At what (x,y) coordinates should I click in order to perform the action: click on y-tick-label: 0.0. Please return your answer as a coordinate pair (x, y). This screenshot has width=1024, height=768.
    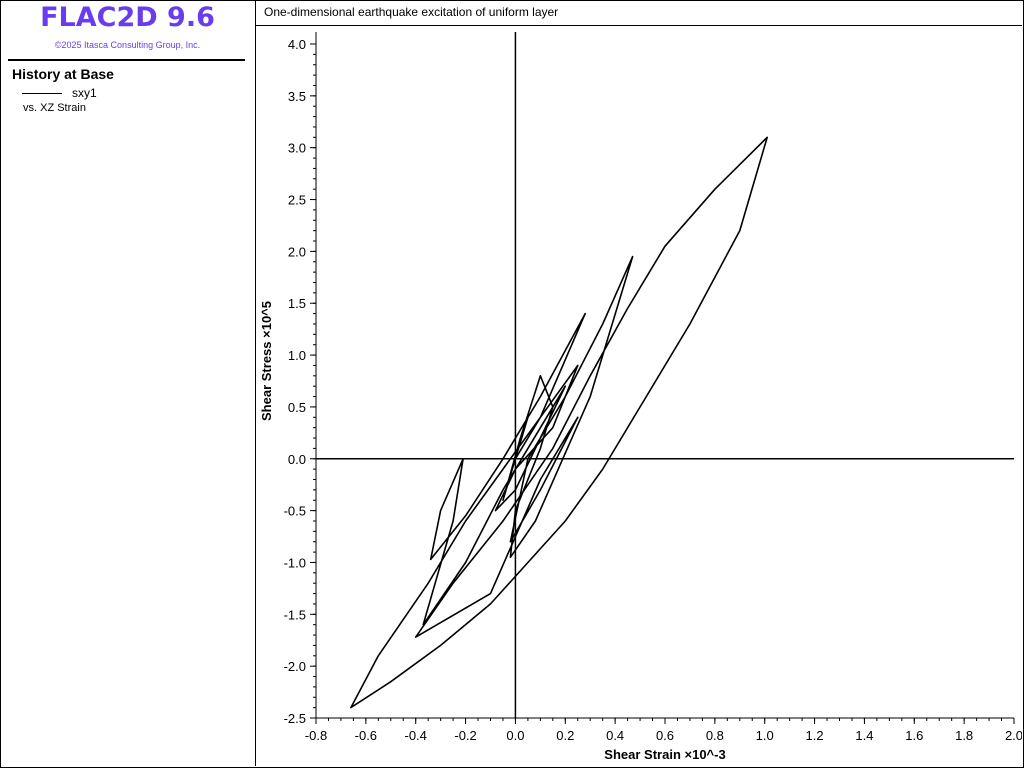
    Looking at the image, I should click on (297, 459).